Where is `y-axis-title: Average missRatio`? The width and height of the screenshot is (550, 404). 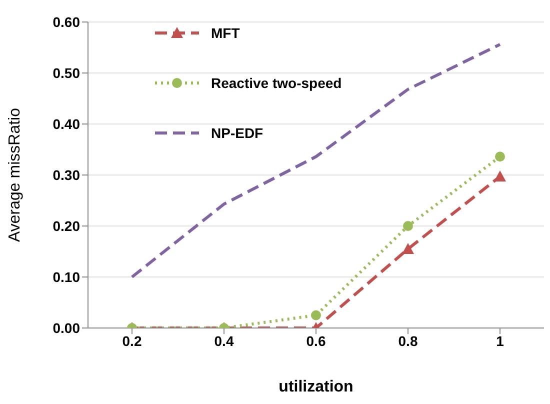 y-axis-title: Average missRatio is located at coordinates (15, 175).